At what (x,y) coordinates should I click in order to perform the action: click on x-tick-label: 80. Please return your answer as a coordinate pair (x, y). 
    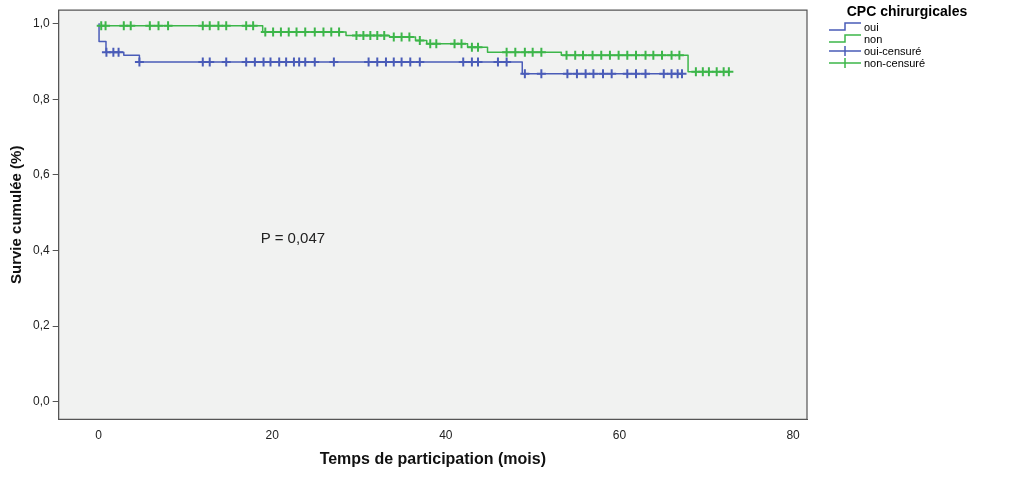
    Looking at the image, I should click on (793, 434).